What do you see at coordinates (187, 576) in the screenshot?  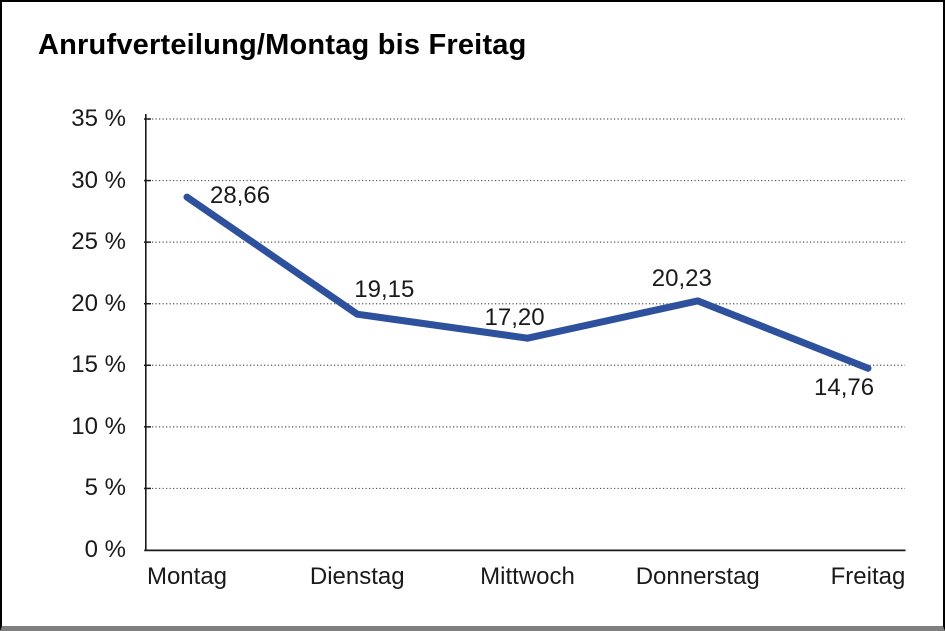 I see `x-axis-category-label: Montag` at bounding box center [187, 576].